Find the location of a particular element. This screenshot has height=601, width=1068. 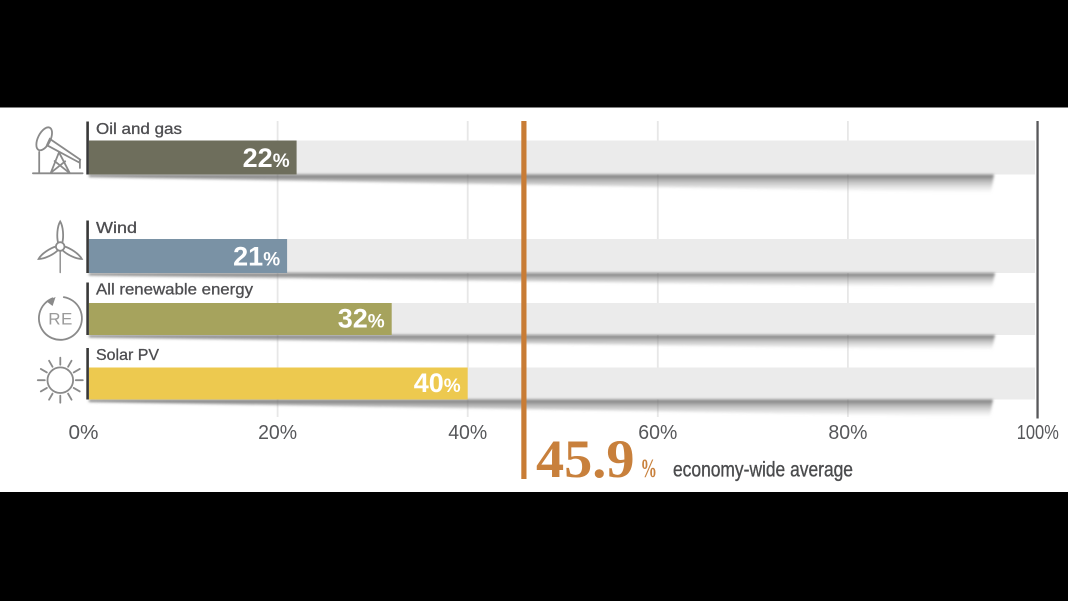

svg-text: 20% is located at coordinates (277, 432).